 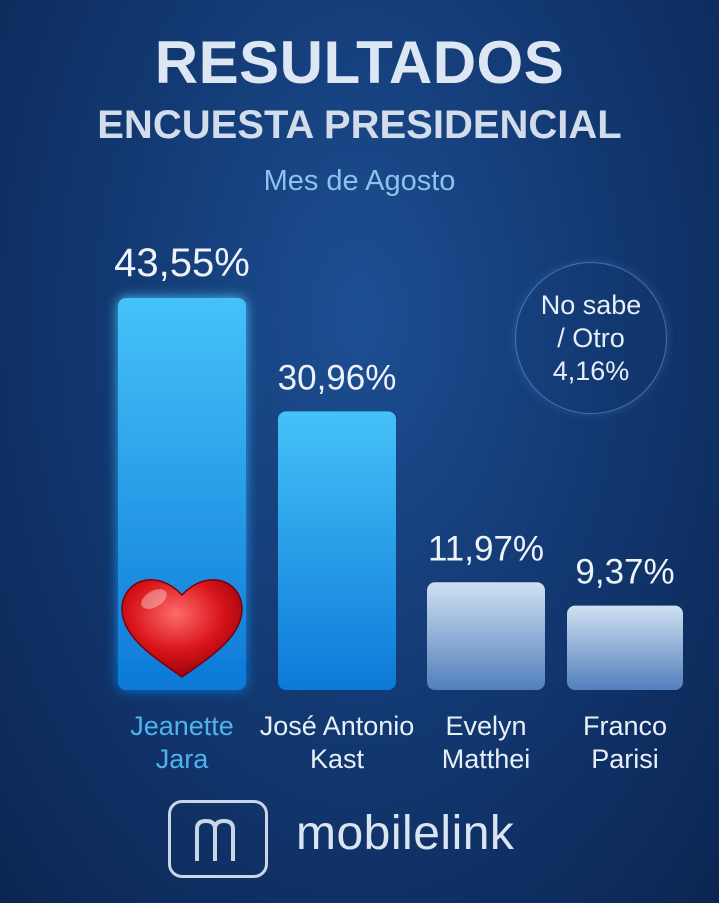 I want to click on category-label-1-1: Kast, so click(x=337, y=759).